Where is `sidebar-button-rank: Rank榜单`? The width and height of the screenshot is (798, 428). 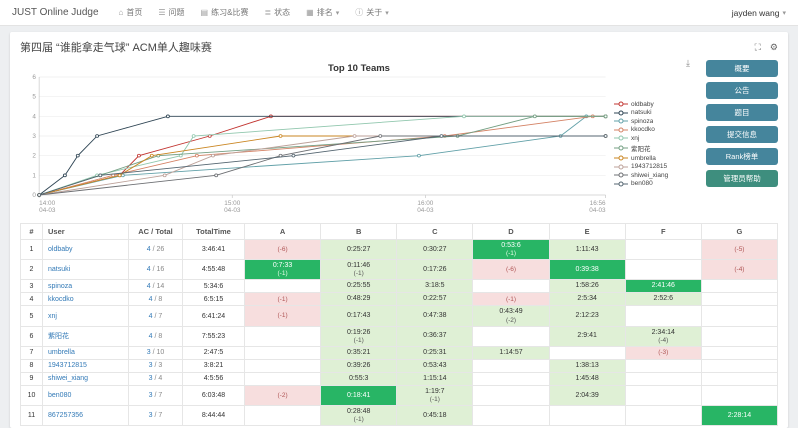 sidebar-button-rank: Rank榜单 is located at coordinates (742, 156).